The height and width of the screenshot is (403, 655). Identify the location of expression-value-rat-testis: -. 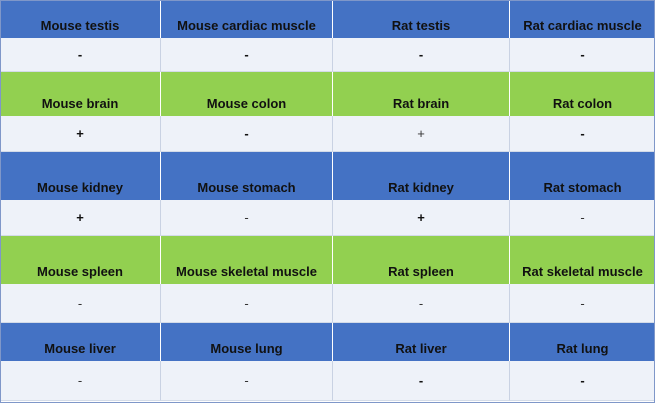
(421, 55).